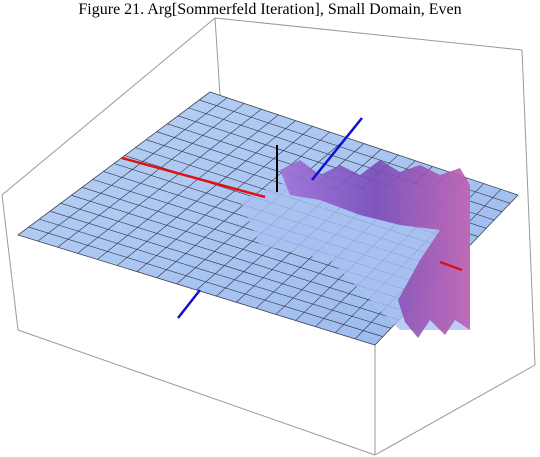 This screenshot has width=540, height=457. I want to click on red-axis, so click(193, 177).